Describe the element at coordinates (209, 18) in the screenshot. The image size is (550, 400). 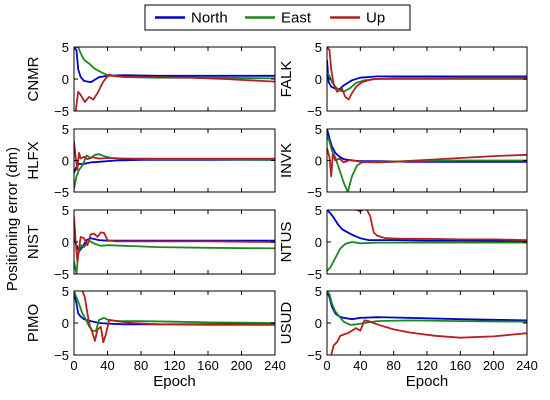
I see `legend-label-north: North` at that location.